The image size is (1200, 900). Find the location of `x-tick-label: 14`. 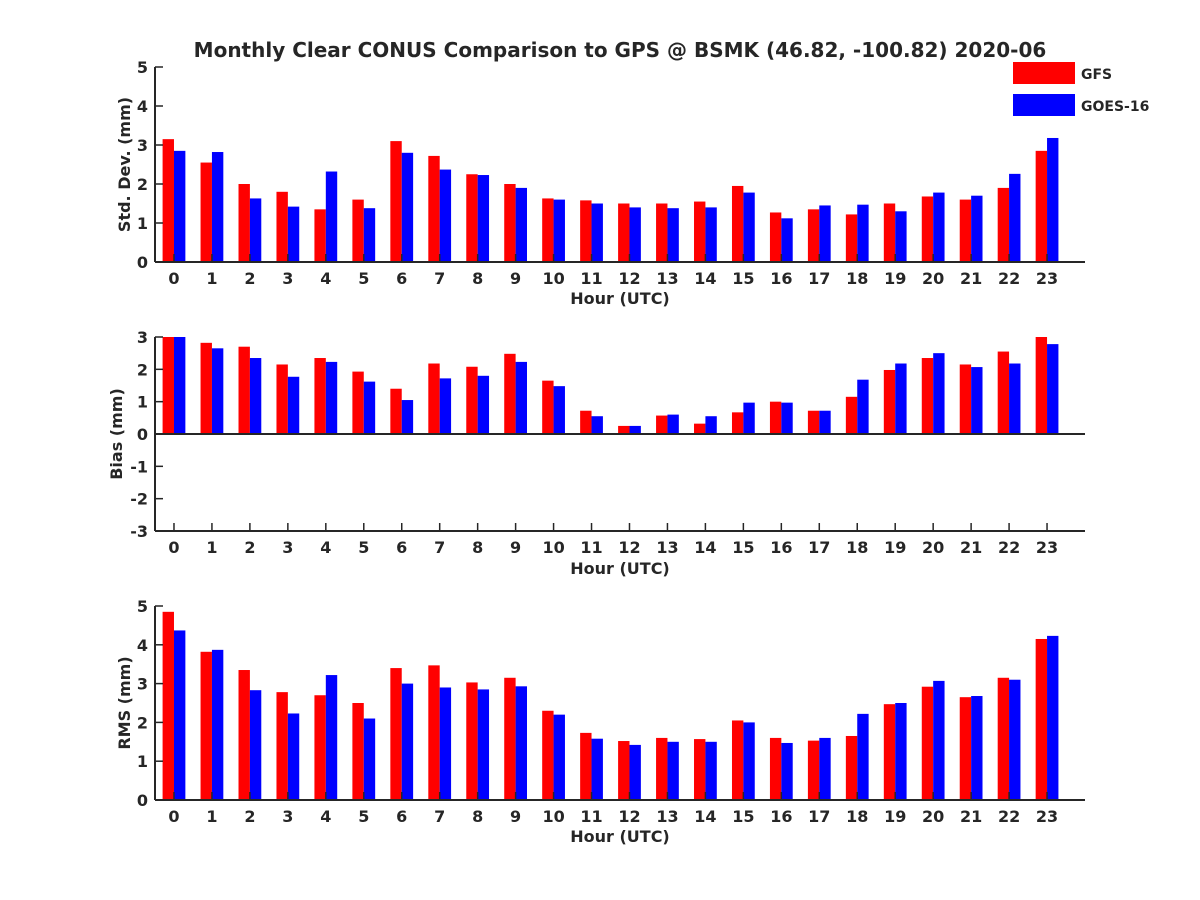

x-tick-label: 14 is located at coordinates (705, 816).